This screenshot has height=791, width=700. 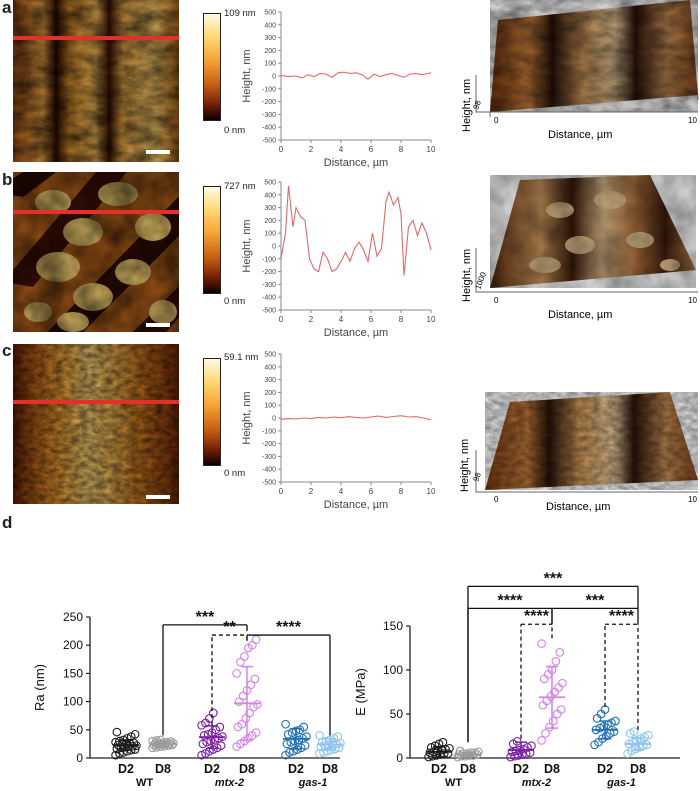 What do you see at coordinates (580, 70) in the screenshot?
I see `surface-3d-a: 98 Height, nm 0 10 Distance, µm` at bounding box center [580, 70].